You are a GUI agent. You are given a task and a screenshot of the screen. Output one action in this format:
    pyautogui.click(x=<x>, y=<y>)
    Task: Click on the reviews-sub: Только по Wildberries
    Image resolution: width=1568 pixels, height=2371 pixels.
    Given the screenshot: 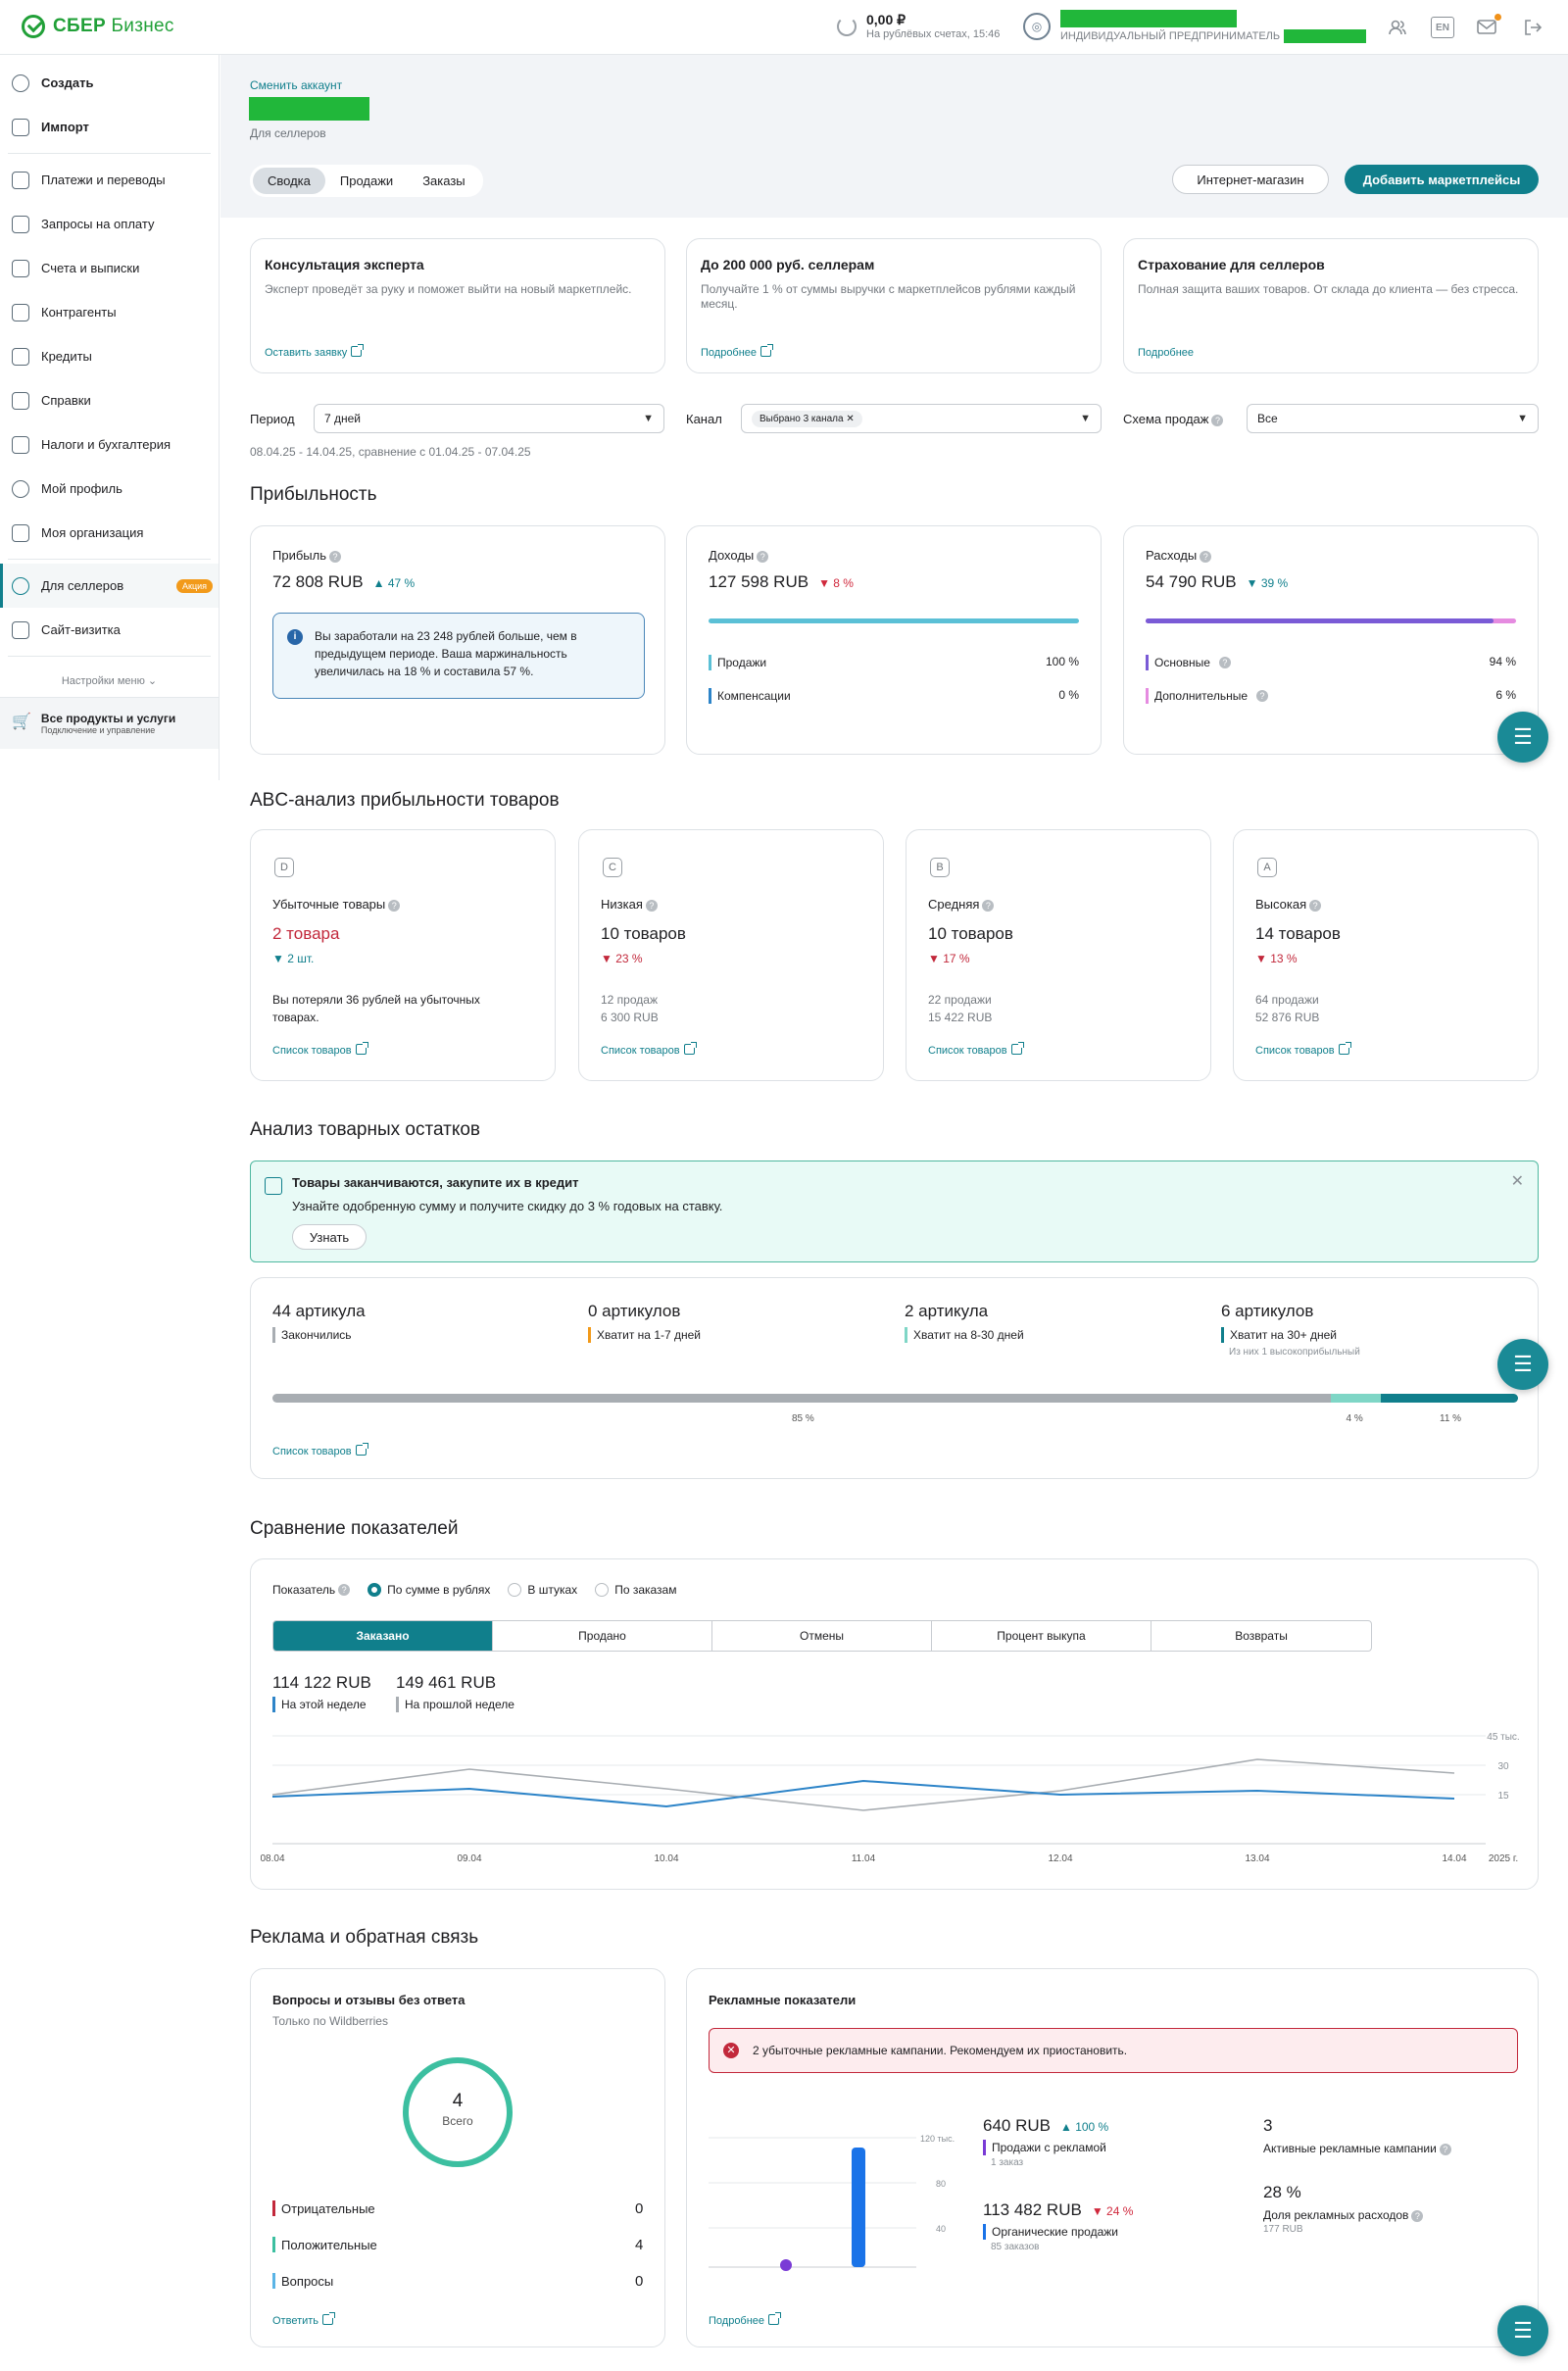 What is the action you would take?
    pyautogui.click(x=330, y=2021)
    